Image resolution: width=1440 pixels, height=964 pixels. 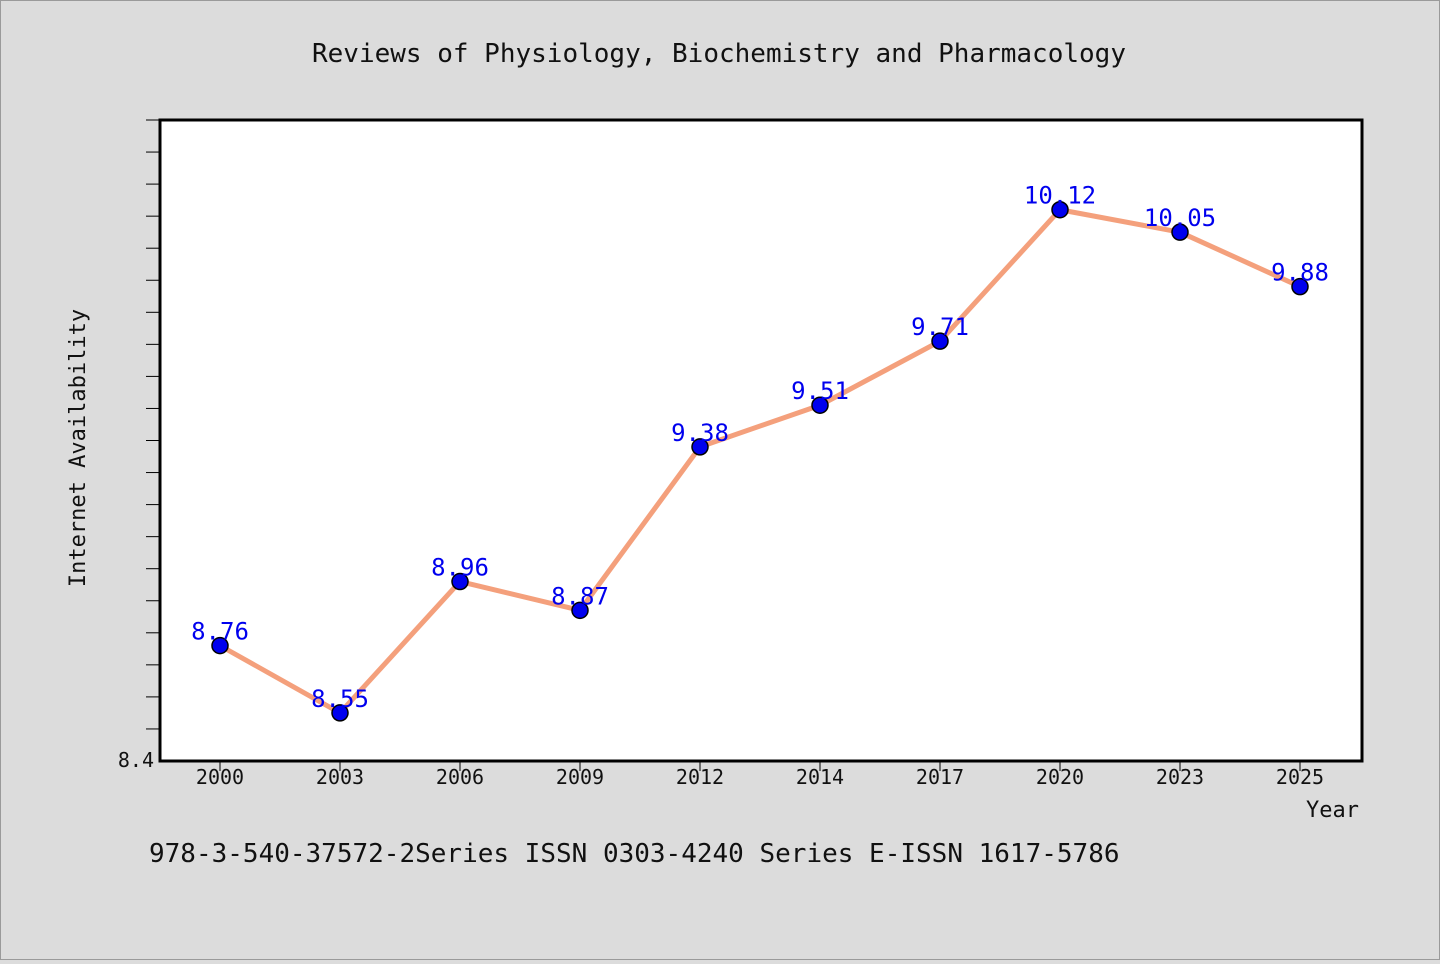 What do you see at coordinates (1060, 196) in the screenshot?
I see `data-label: 10.12` at bounding box center [1060, 196].